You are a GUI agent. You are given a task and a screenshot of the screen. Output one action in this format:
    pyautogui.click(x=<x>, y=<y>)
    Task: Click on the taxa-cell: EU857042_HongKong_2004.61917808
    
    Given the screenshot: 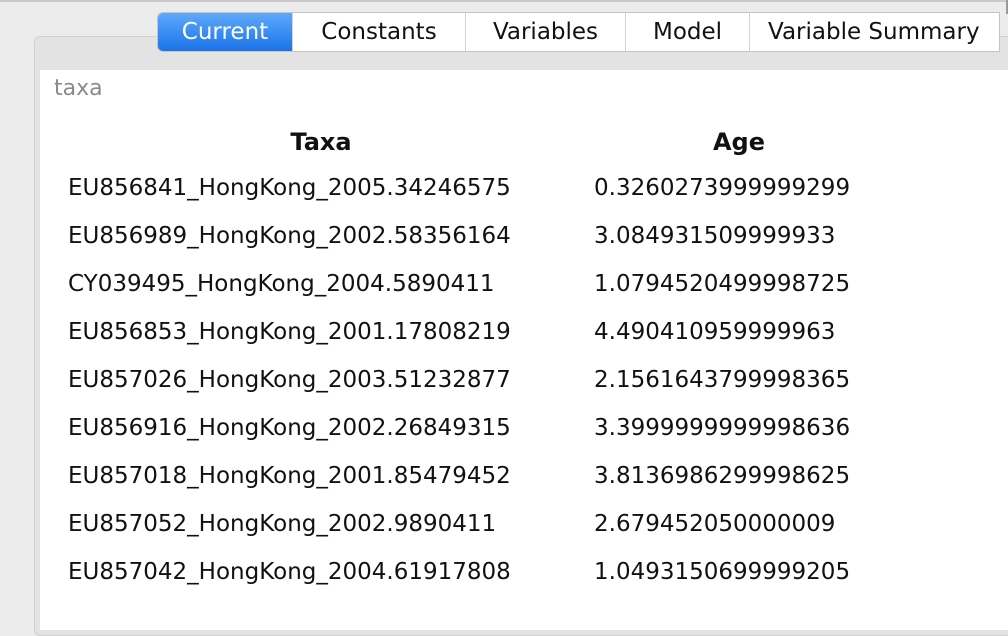 What is the action you would take?
    pyautogui.click(x=289, y=572)
    